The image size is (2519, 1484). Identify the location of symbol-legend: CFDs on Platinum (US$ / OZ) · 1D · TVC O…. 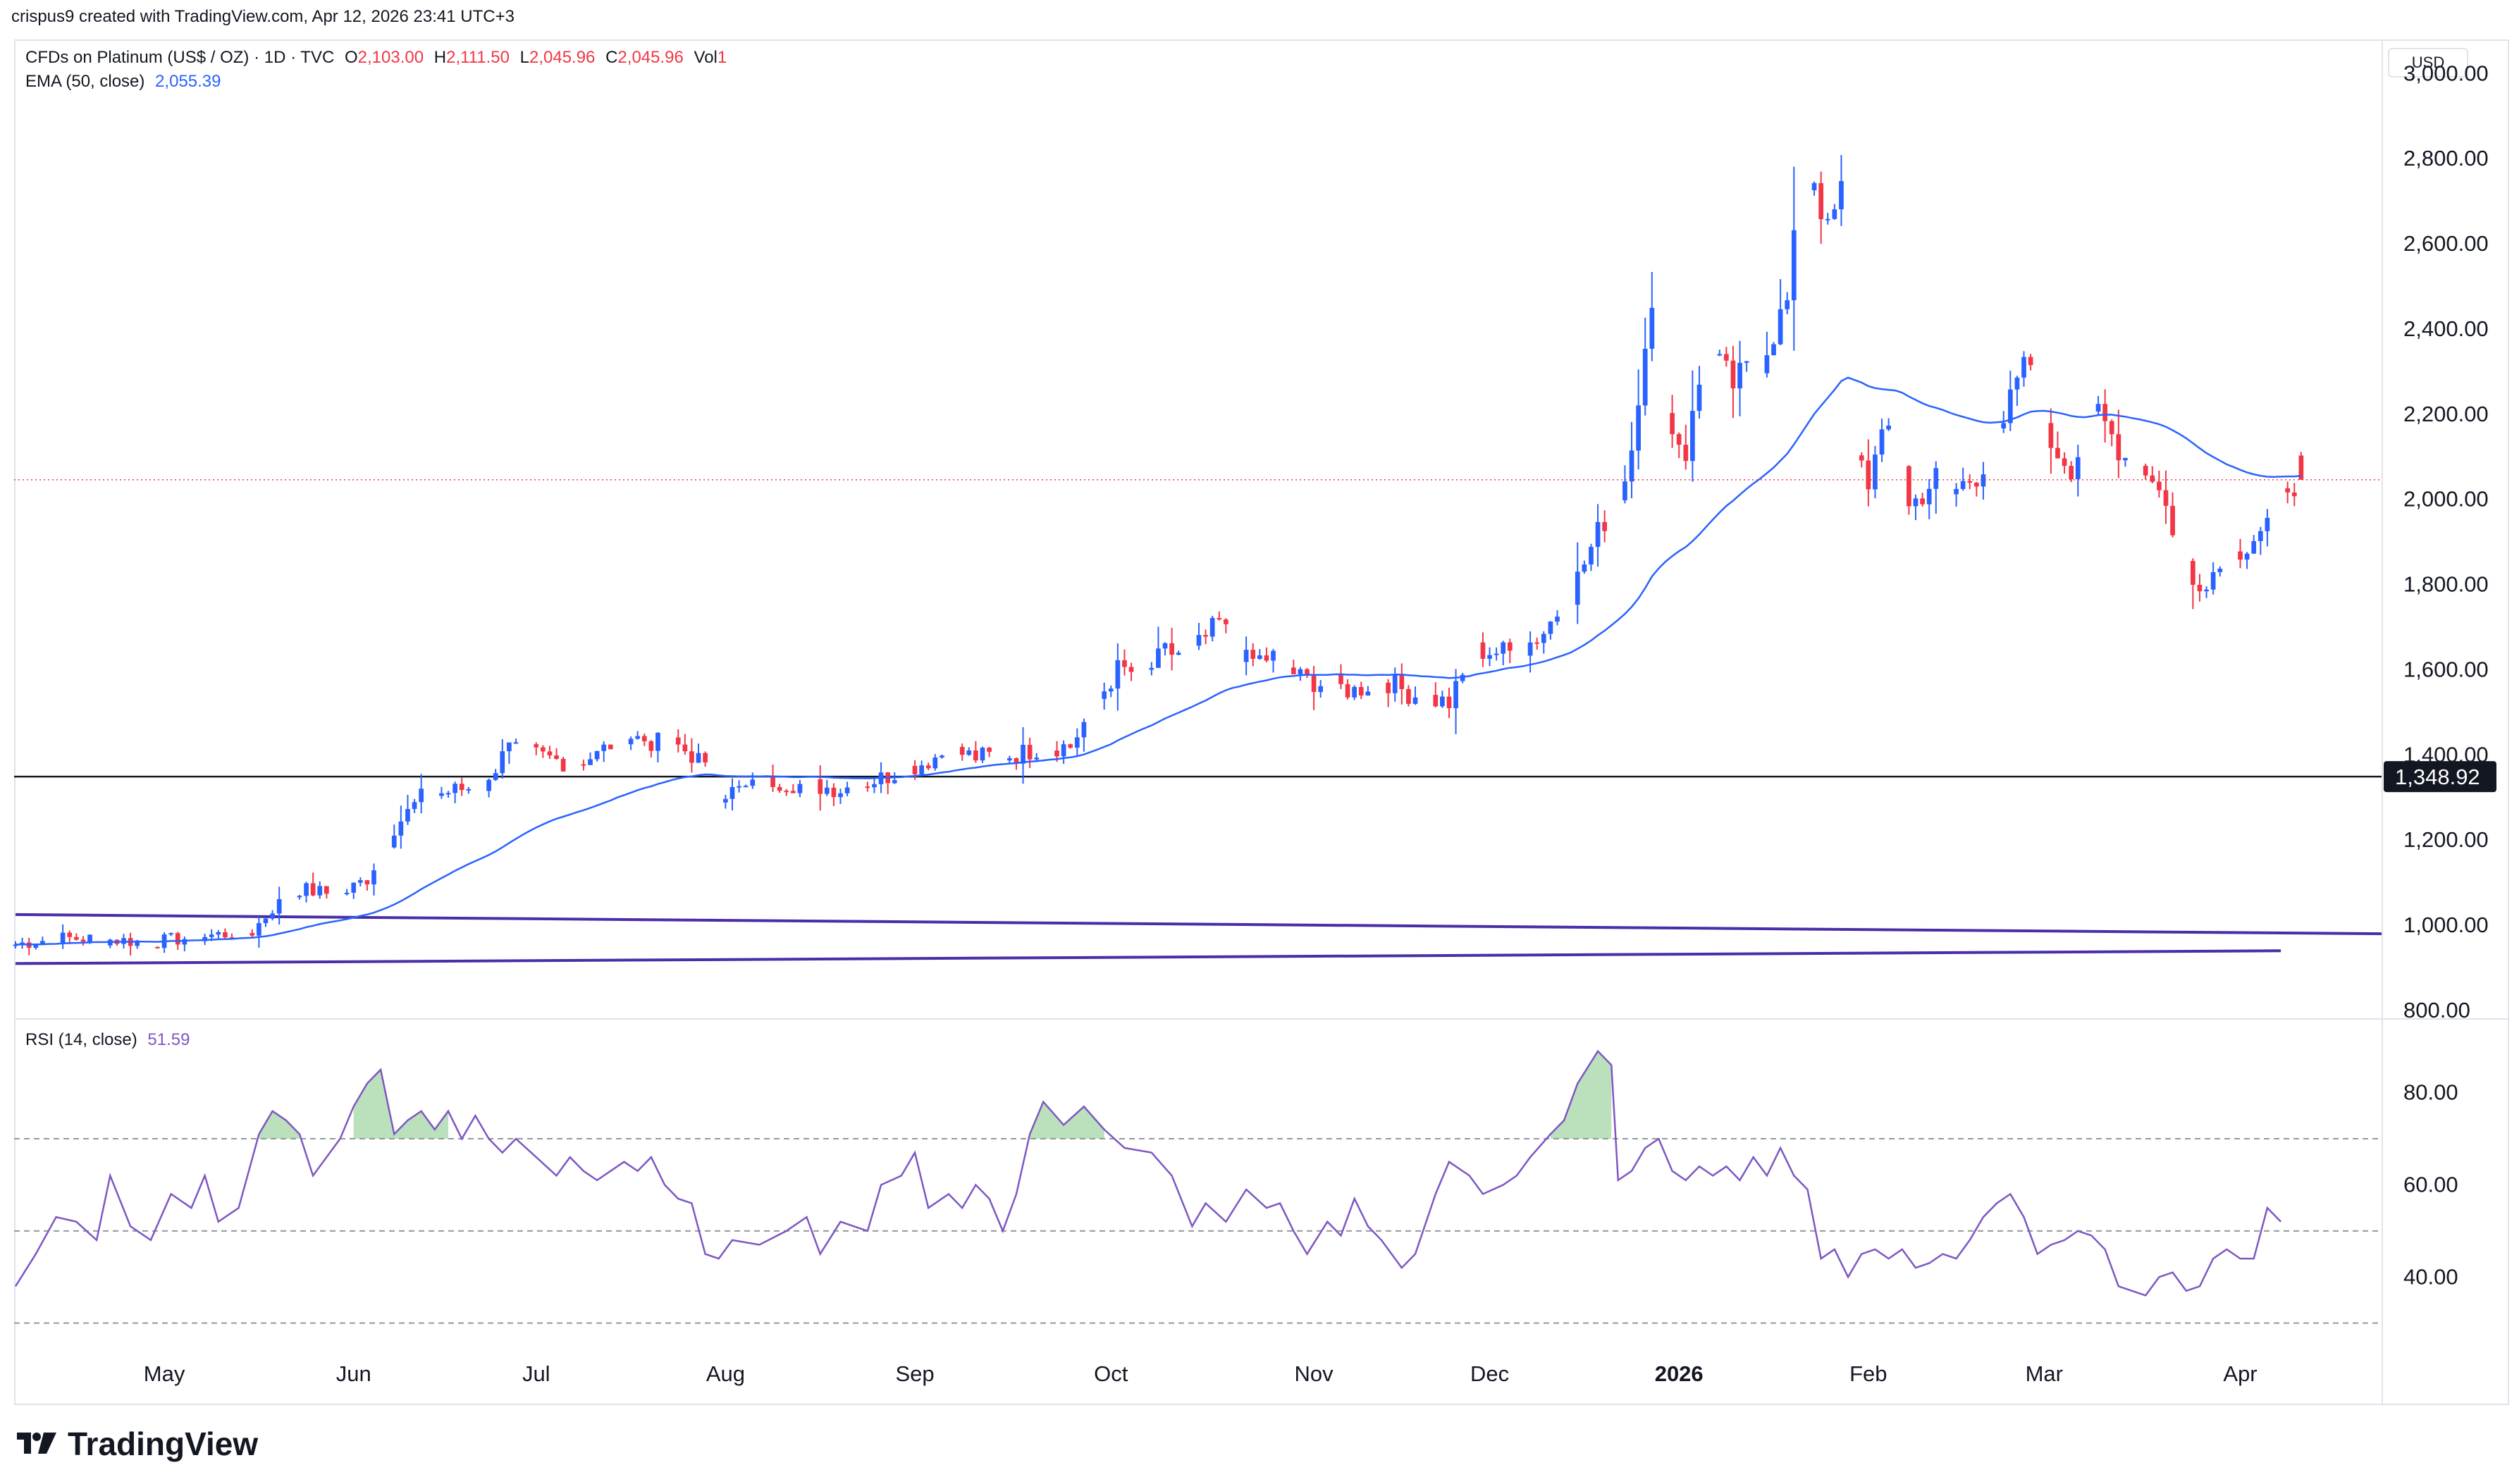
(378, 58).